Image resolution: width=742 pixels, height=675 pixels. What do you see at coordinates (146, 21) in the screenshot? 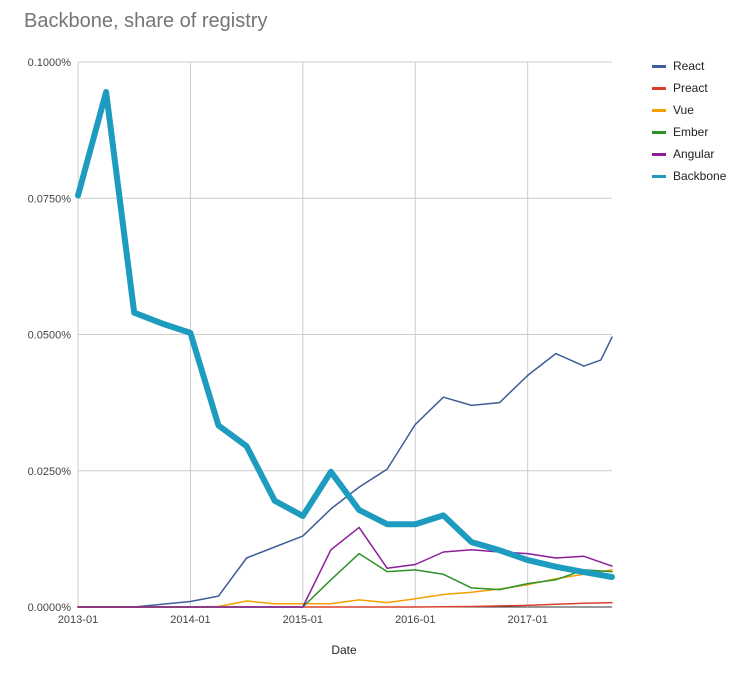
I see `chart-title: Backbone, share of registry` at bounding box center [146, 21].